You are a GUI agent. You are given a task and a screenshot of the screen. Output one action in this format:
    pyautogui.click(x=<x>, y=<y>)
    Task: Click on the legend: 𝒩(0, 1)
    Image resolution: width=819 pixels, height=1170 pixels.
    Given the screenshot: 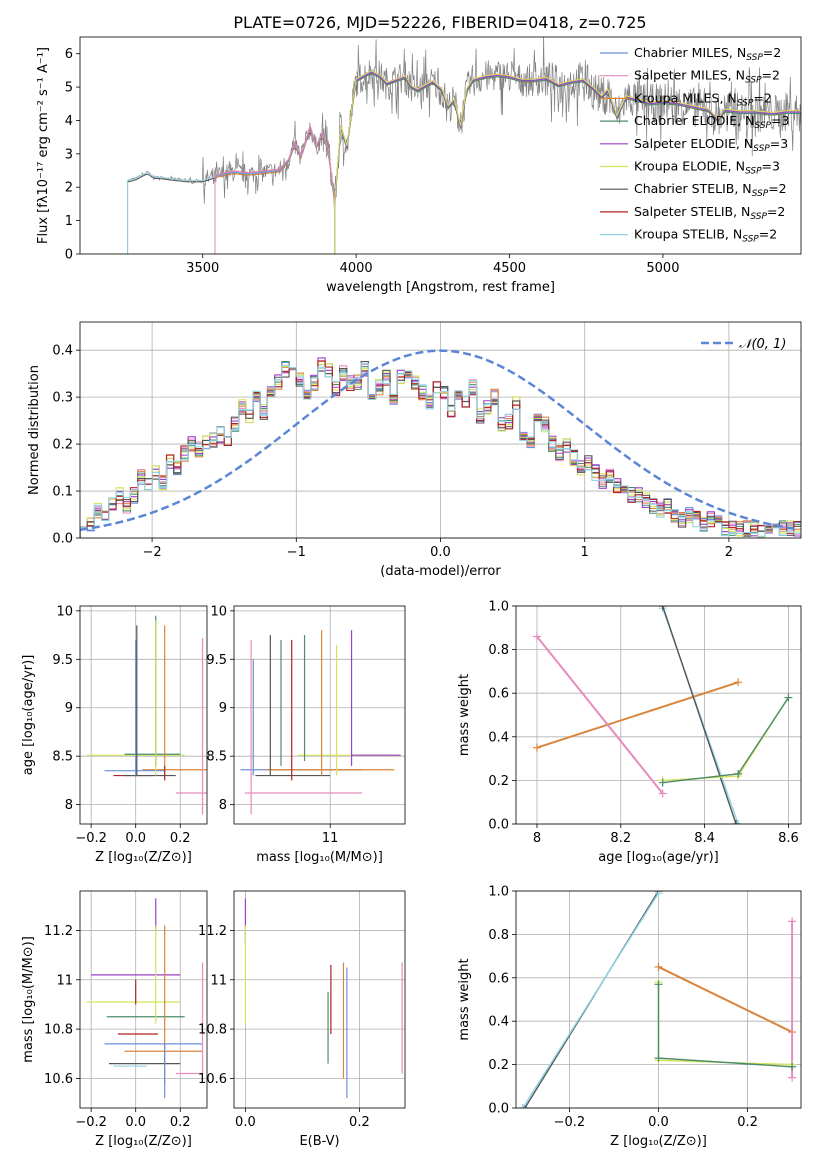 What is the action you would take?
    pyautogui.click(x=743, y=344)
    